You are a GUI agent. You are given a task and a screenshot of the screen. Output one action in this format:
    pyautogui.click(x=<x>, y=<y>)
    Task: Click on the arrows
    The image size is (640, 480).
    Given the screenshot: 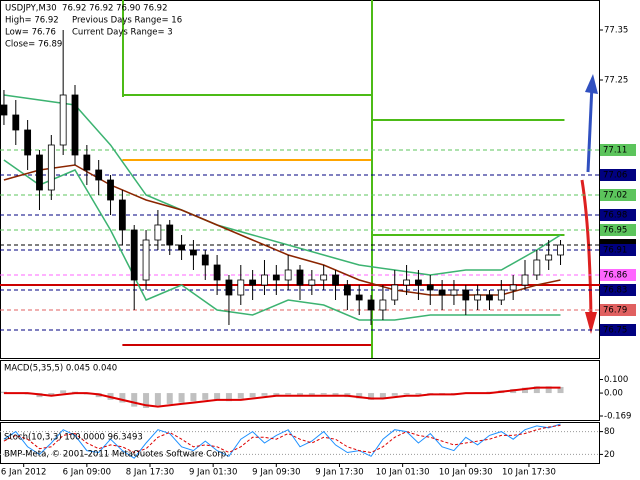 What is the action you would take?
    pyautogui.click(x=589, y=204)
    